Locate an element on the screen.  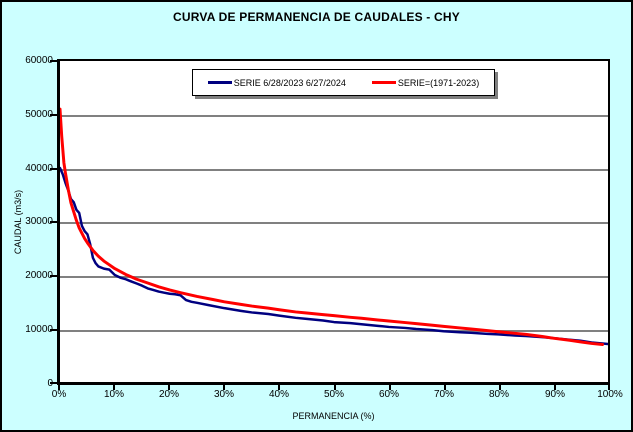
x-tick-label: 30% is located at coordinates (223, 394).